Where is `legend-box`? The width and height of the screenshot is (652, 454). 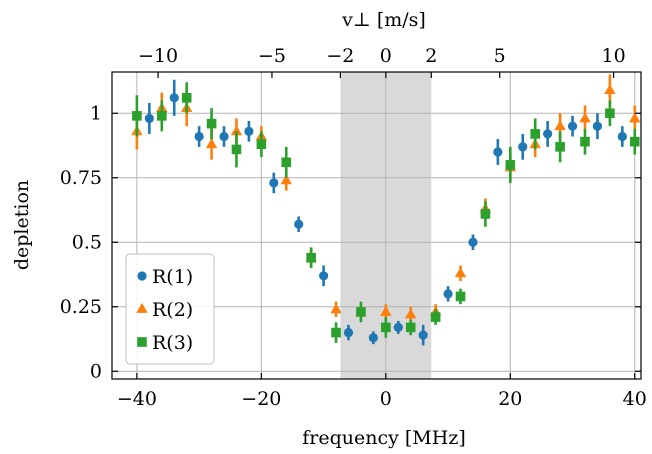
legend-box is located at coordinates (170, 309).